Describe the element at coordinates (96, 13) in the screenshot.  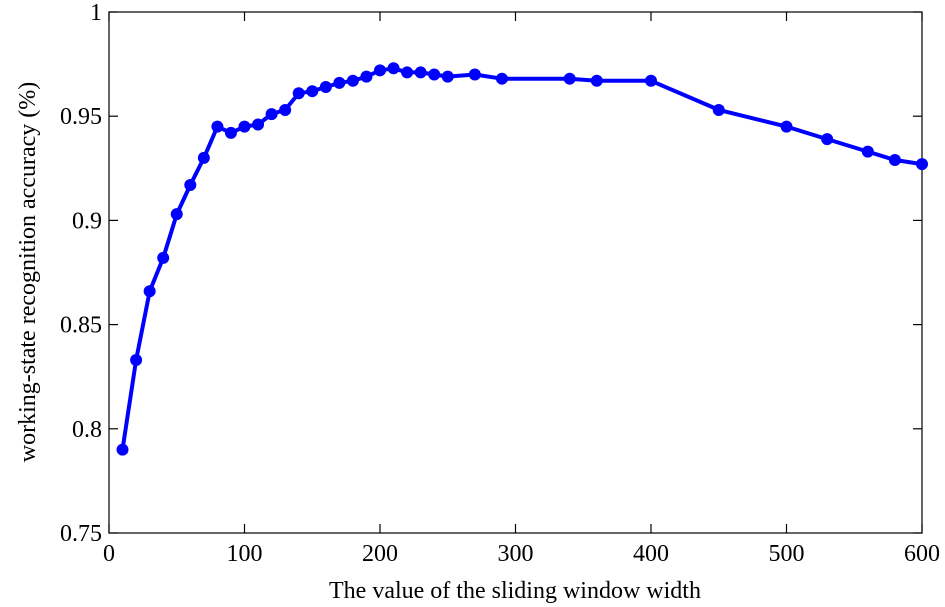
I see `y-tick-label: 1` at that location.